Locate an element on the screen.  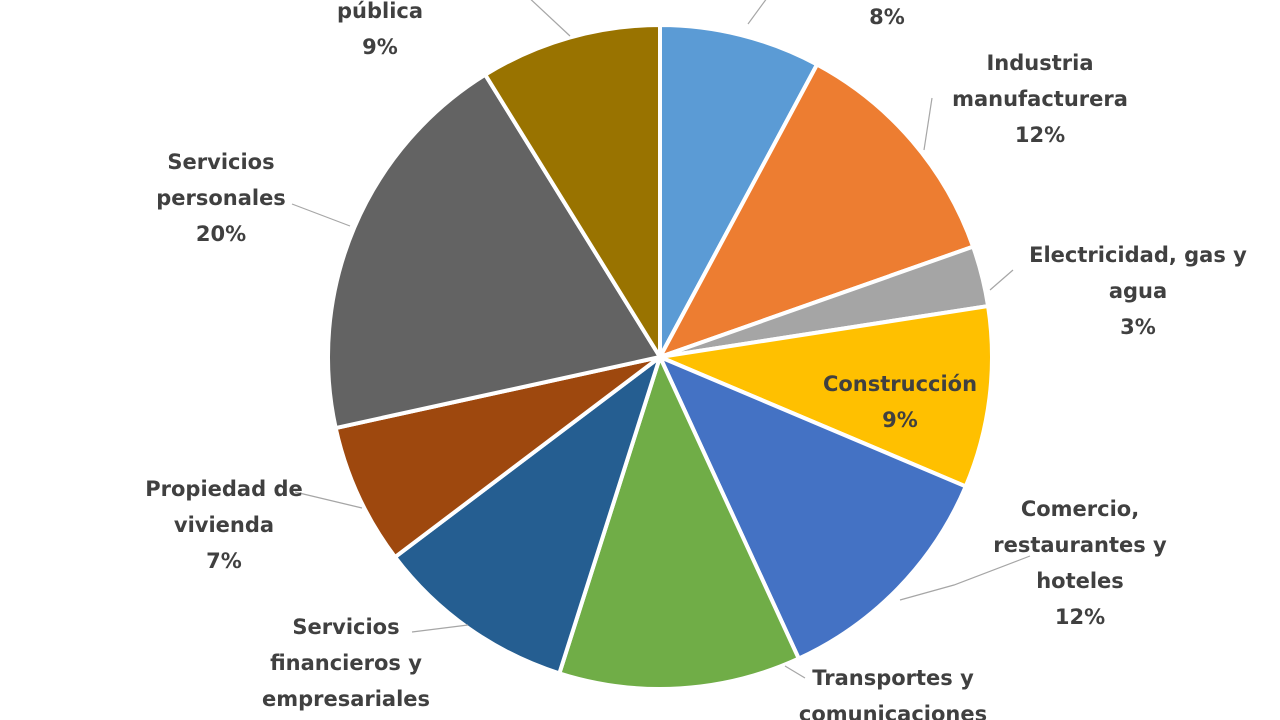
slice-label-line: 7% is located at coordinates (224, 561).